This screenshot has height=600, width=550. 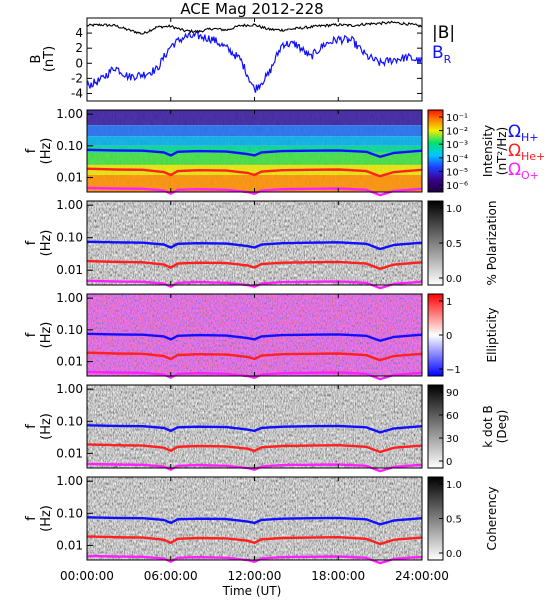 What do you see at coordinates (448, 59) in the screenshot?
I see `legend-b-r-sub: R` at bounding box center [448, 59].